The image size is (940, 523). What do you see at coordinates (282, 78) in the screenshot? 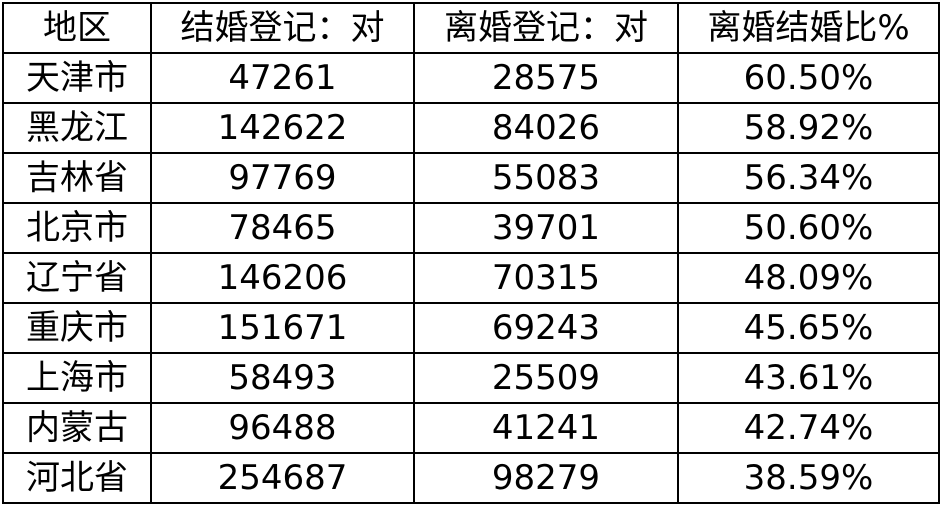
I see `marriage-cell: 47261` at bounding box center [282, 78].